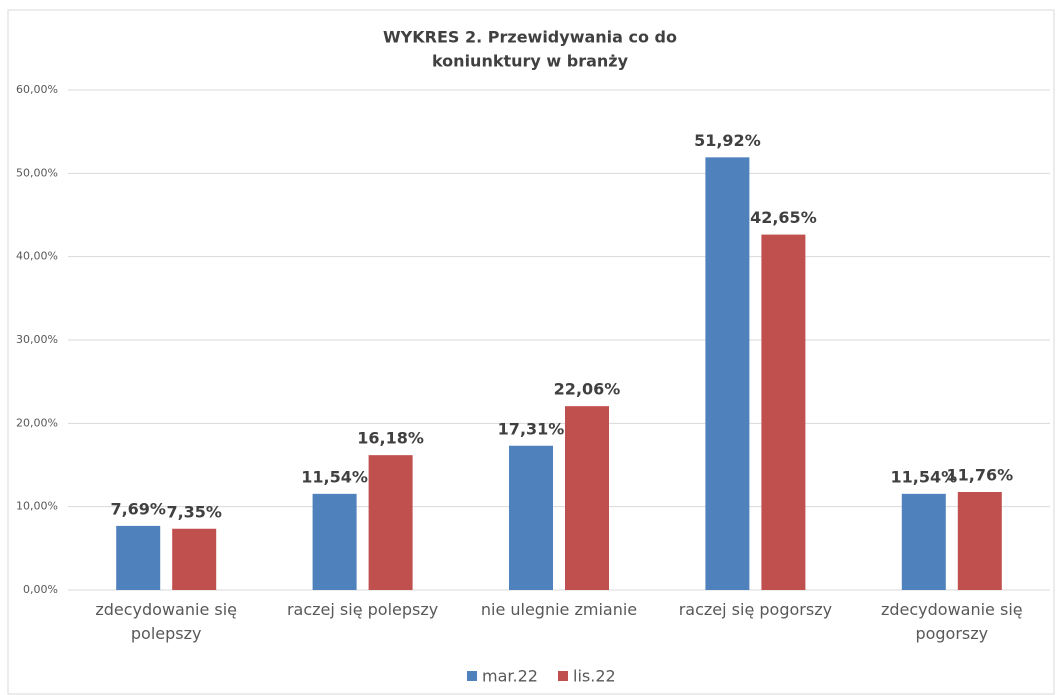 The image size is (1056, 695). Describe the element at coordinates (587, 389) in the screenshot. I see `data-label: 22,06%` at that location.